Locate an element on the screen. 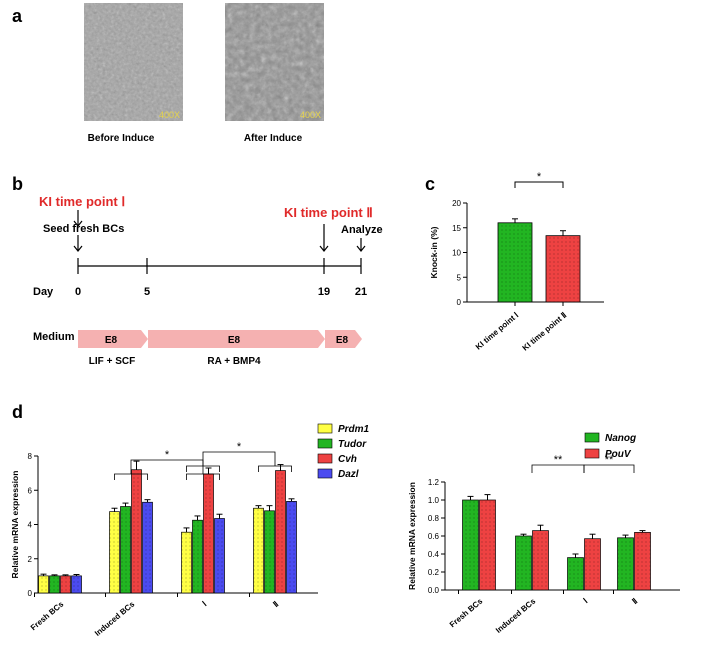 Image resolution: width=708 pixels, height=648 pixels. y-tick-label: 1.0 is located at coordinates (434, 500).